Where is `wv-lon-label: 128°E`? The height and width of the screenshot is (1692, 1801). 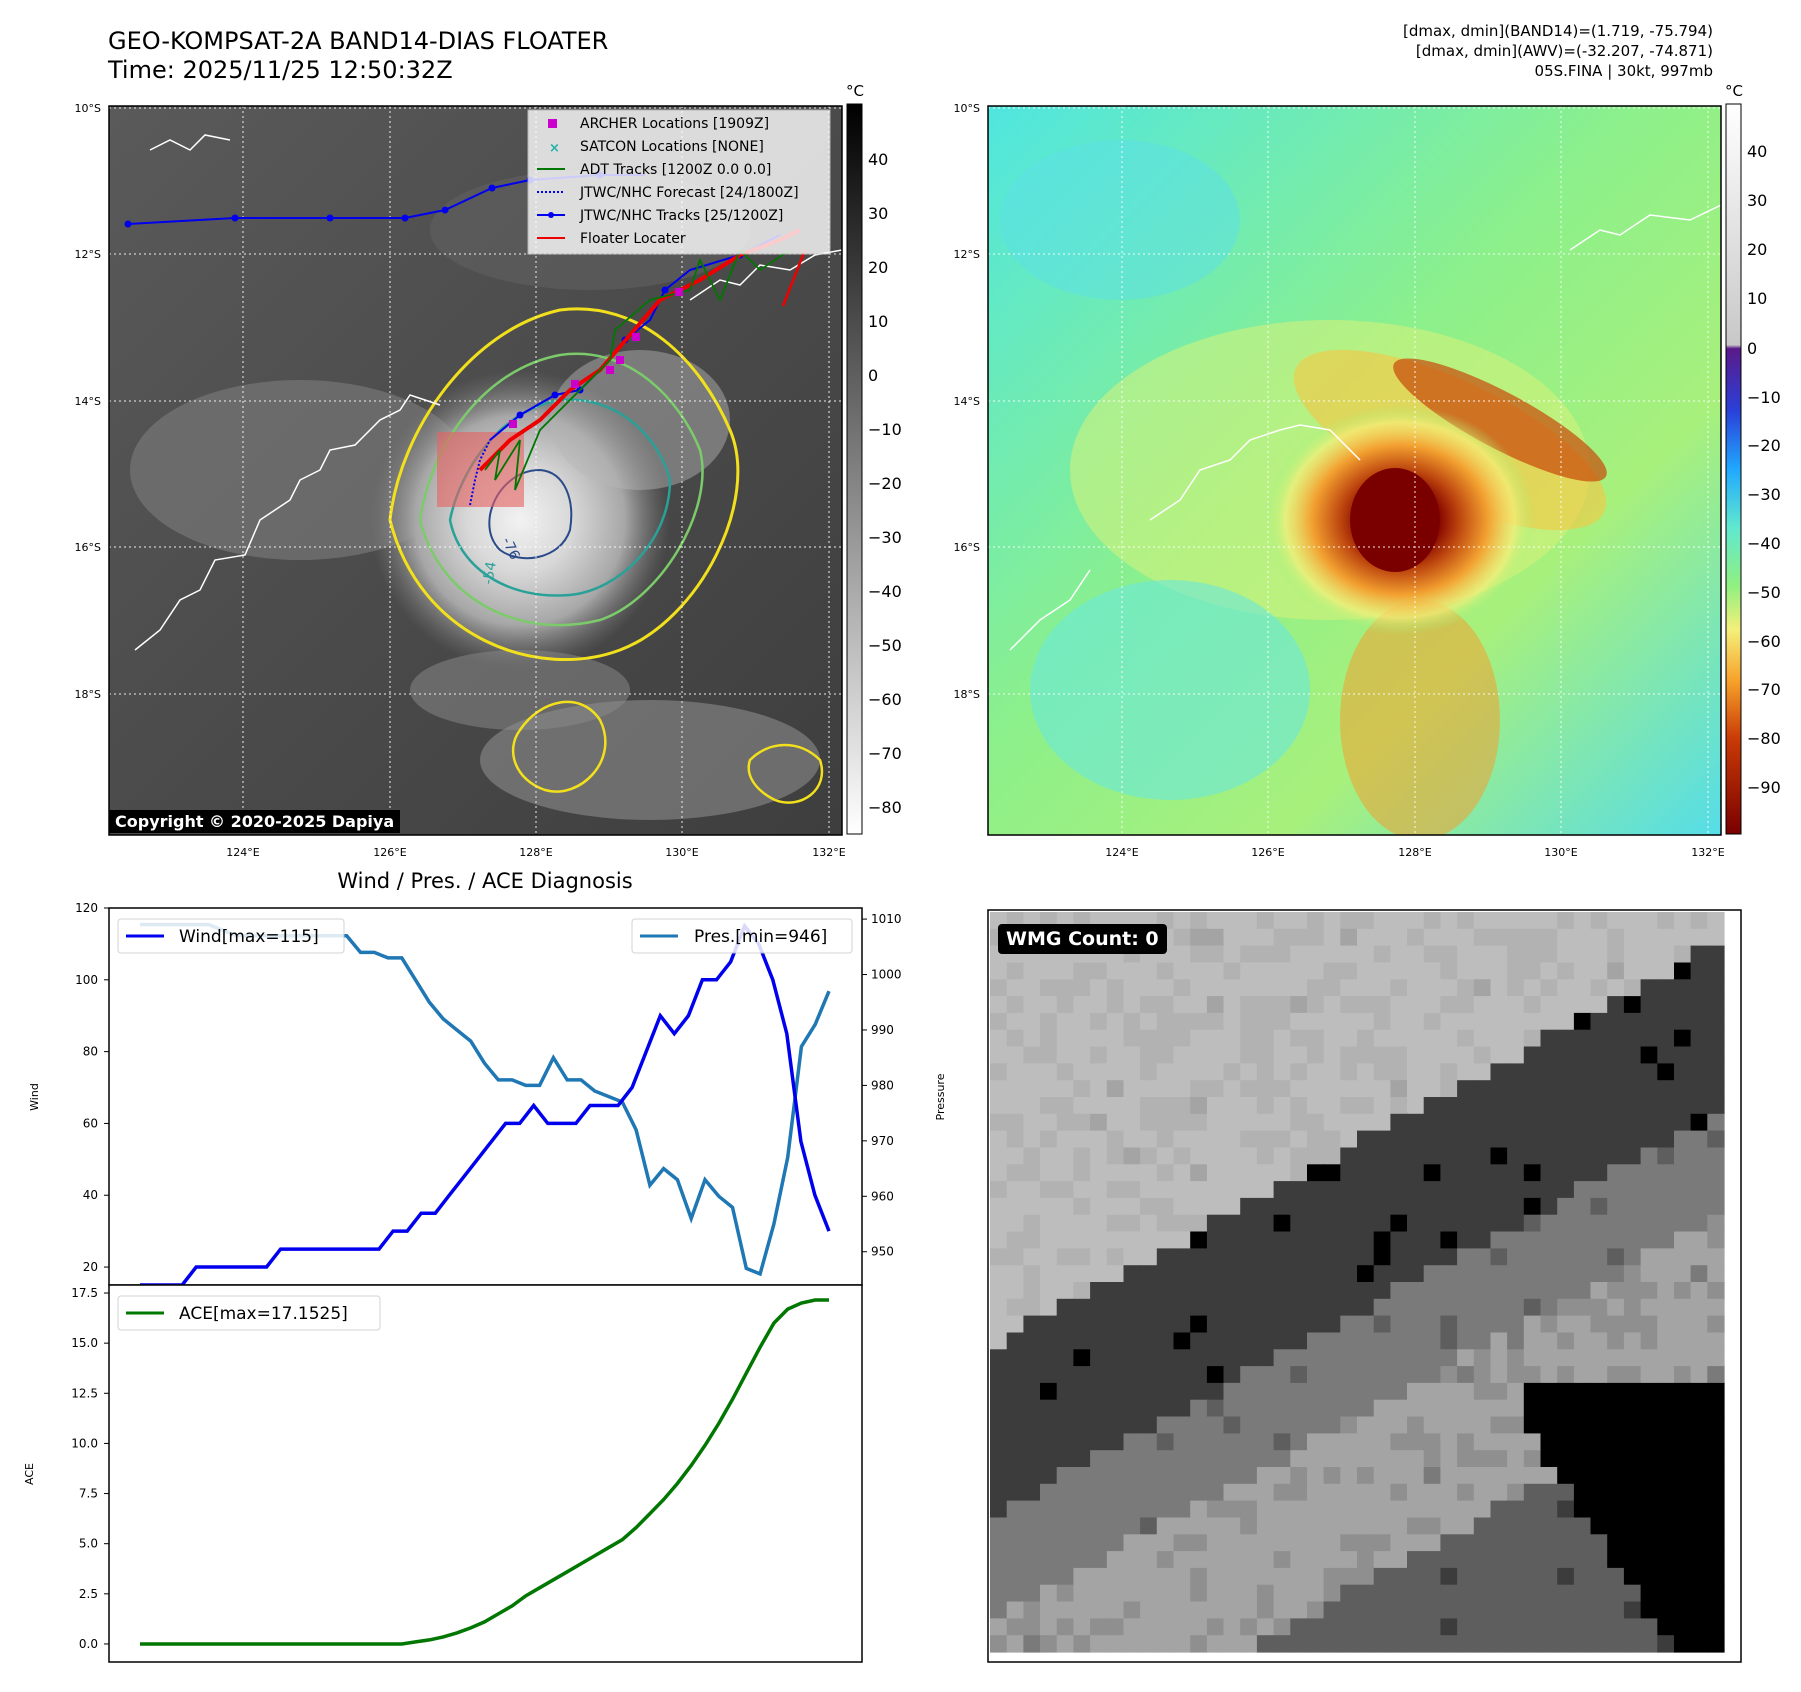 wv-lon-label: 128°E is located at coordinates (1414, 852).